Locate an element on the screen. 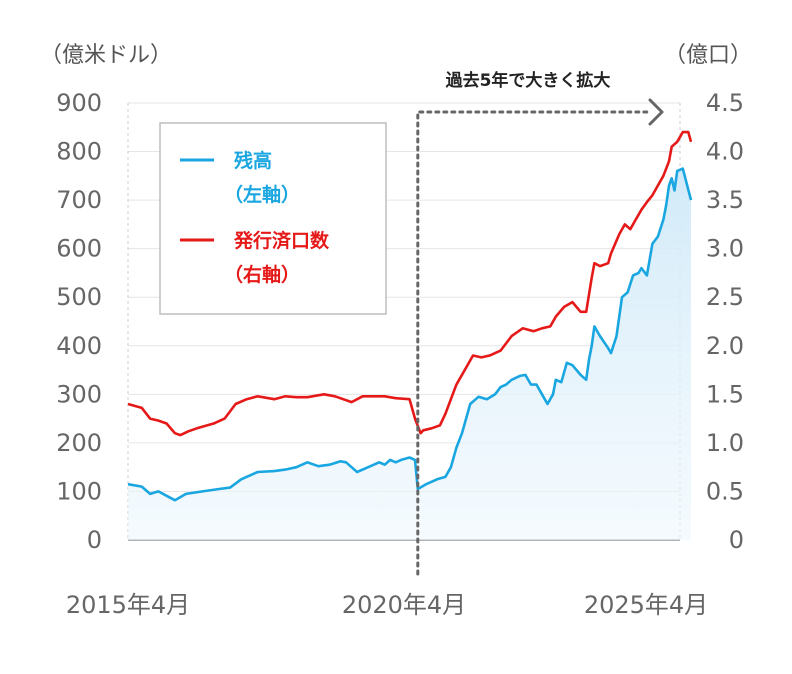 This screenshot has width=792, height=674. legend-label-units: 発行済口数 is located at coordinates (281, 240).